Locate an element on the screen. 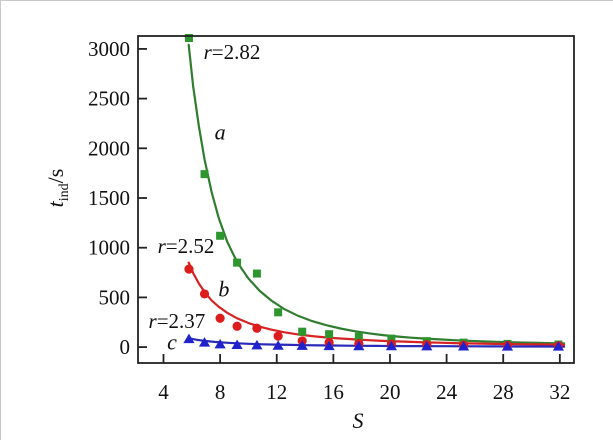 The width and height of the screenshot is (613, 440). x-tick-label: 12 is located at coordinates (276, 392).